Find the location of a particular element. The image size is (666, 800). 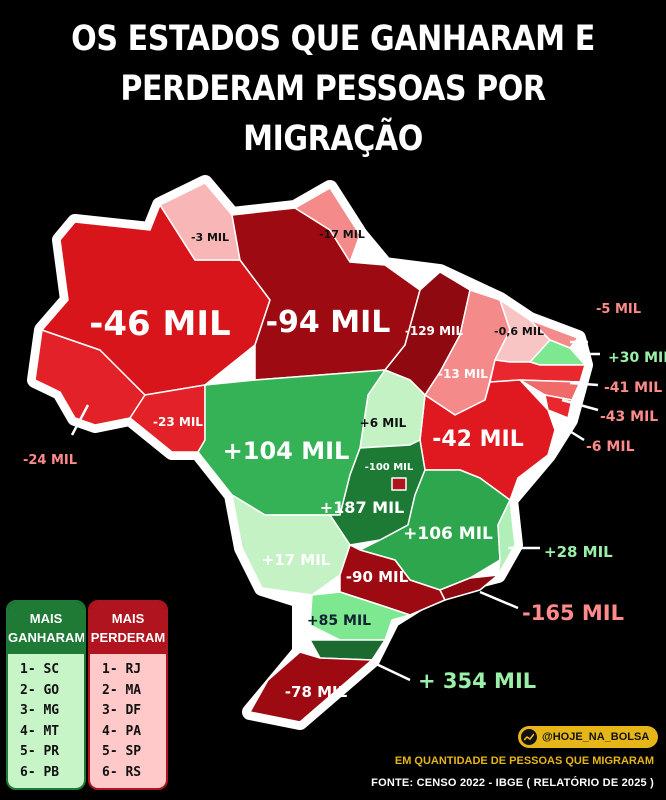

legend-loss-item: 1- RJ is located at coordinates (122, 669).